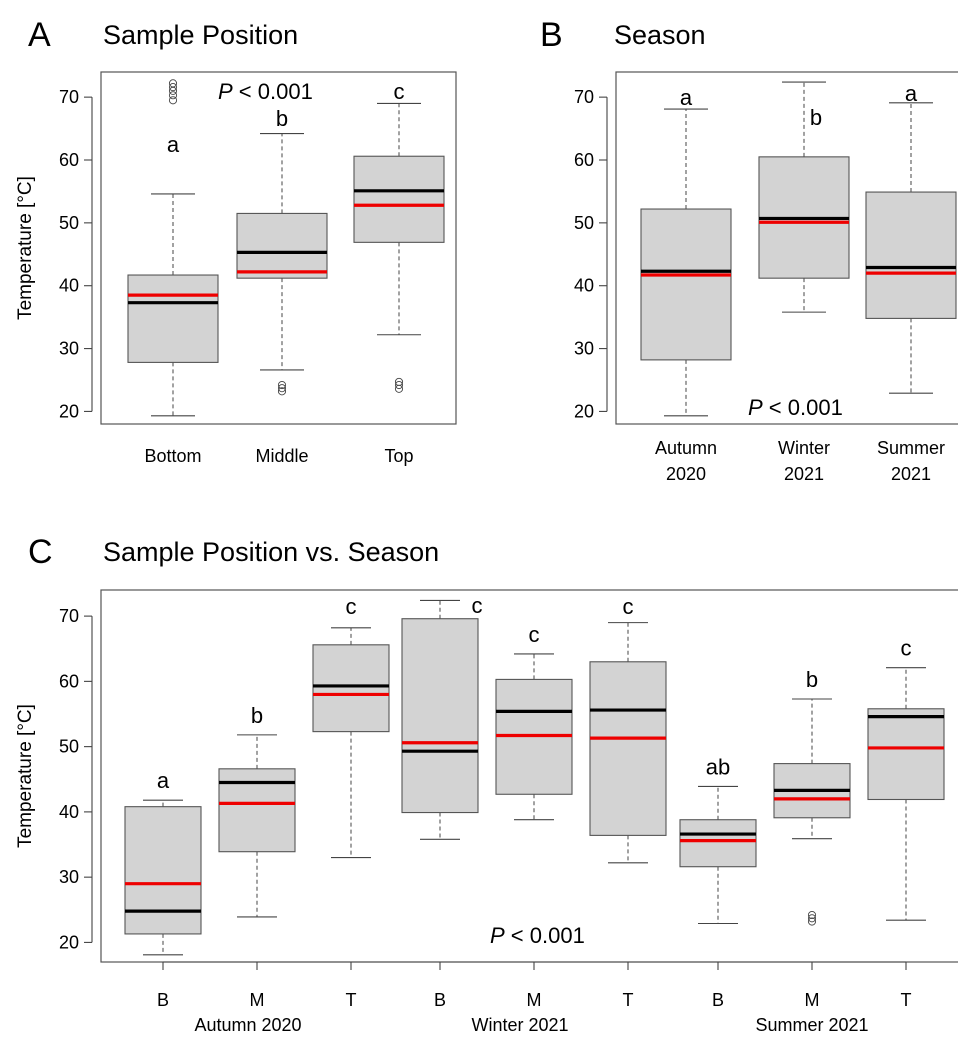  Describe the element at coordinates (660, 35) in the screenshot. I see `panel-b-title: Season` at that location.